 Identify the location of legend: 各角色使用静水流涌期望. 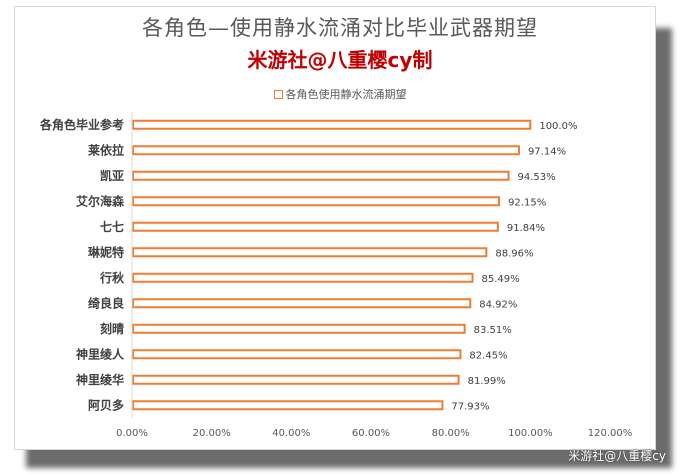
(340, 94).